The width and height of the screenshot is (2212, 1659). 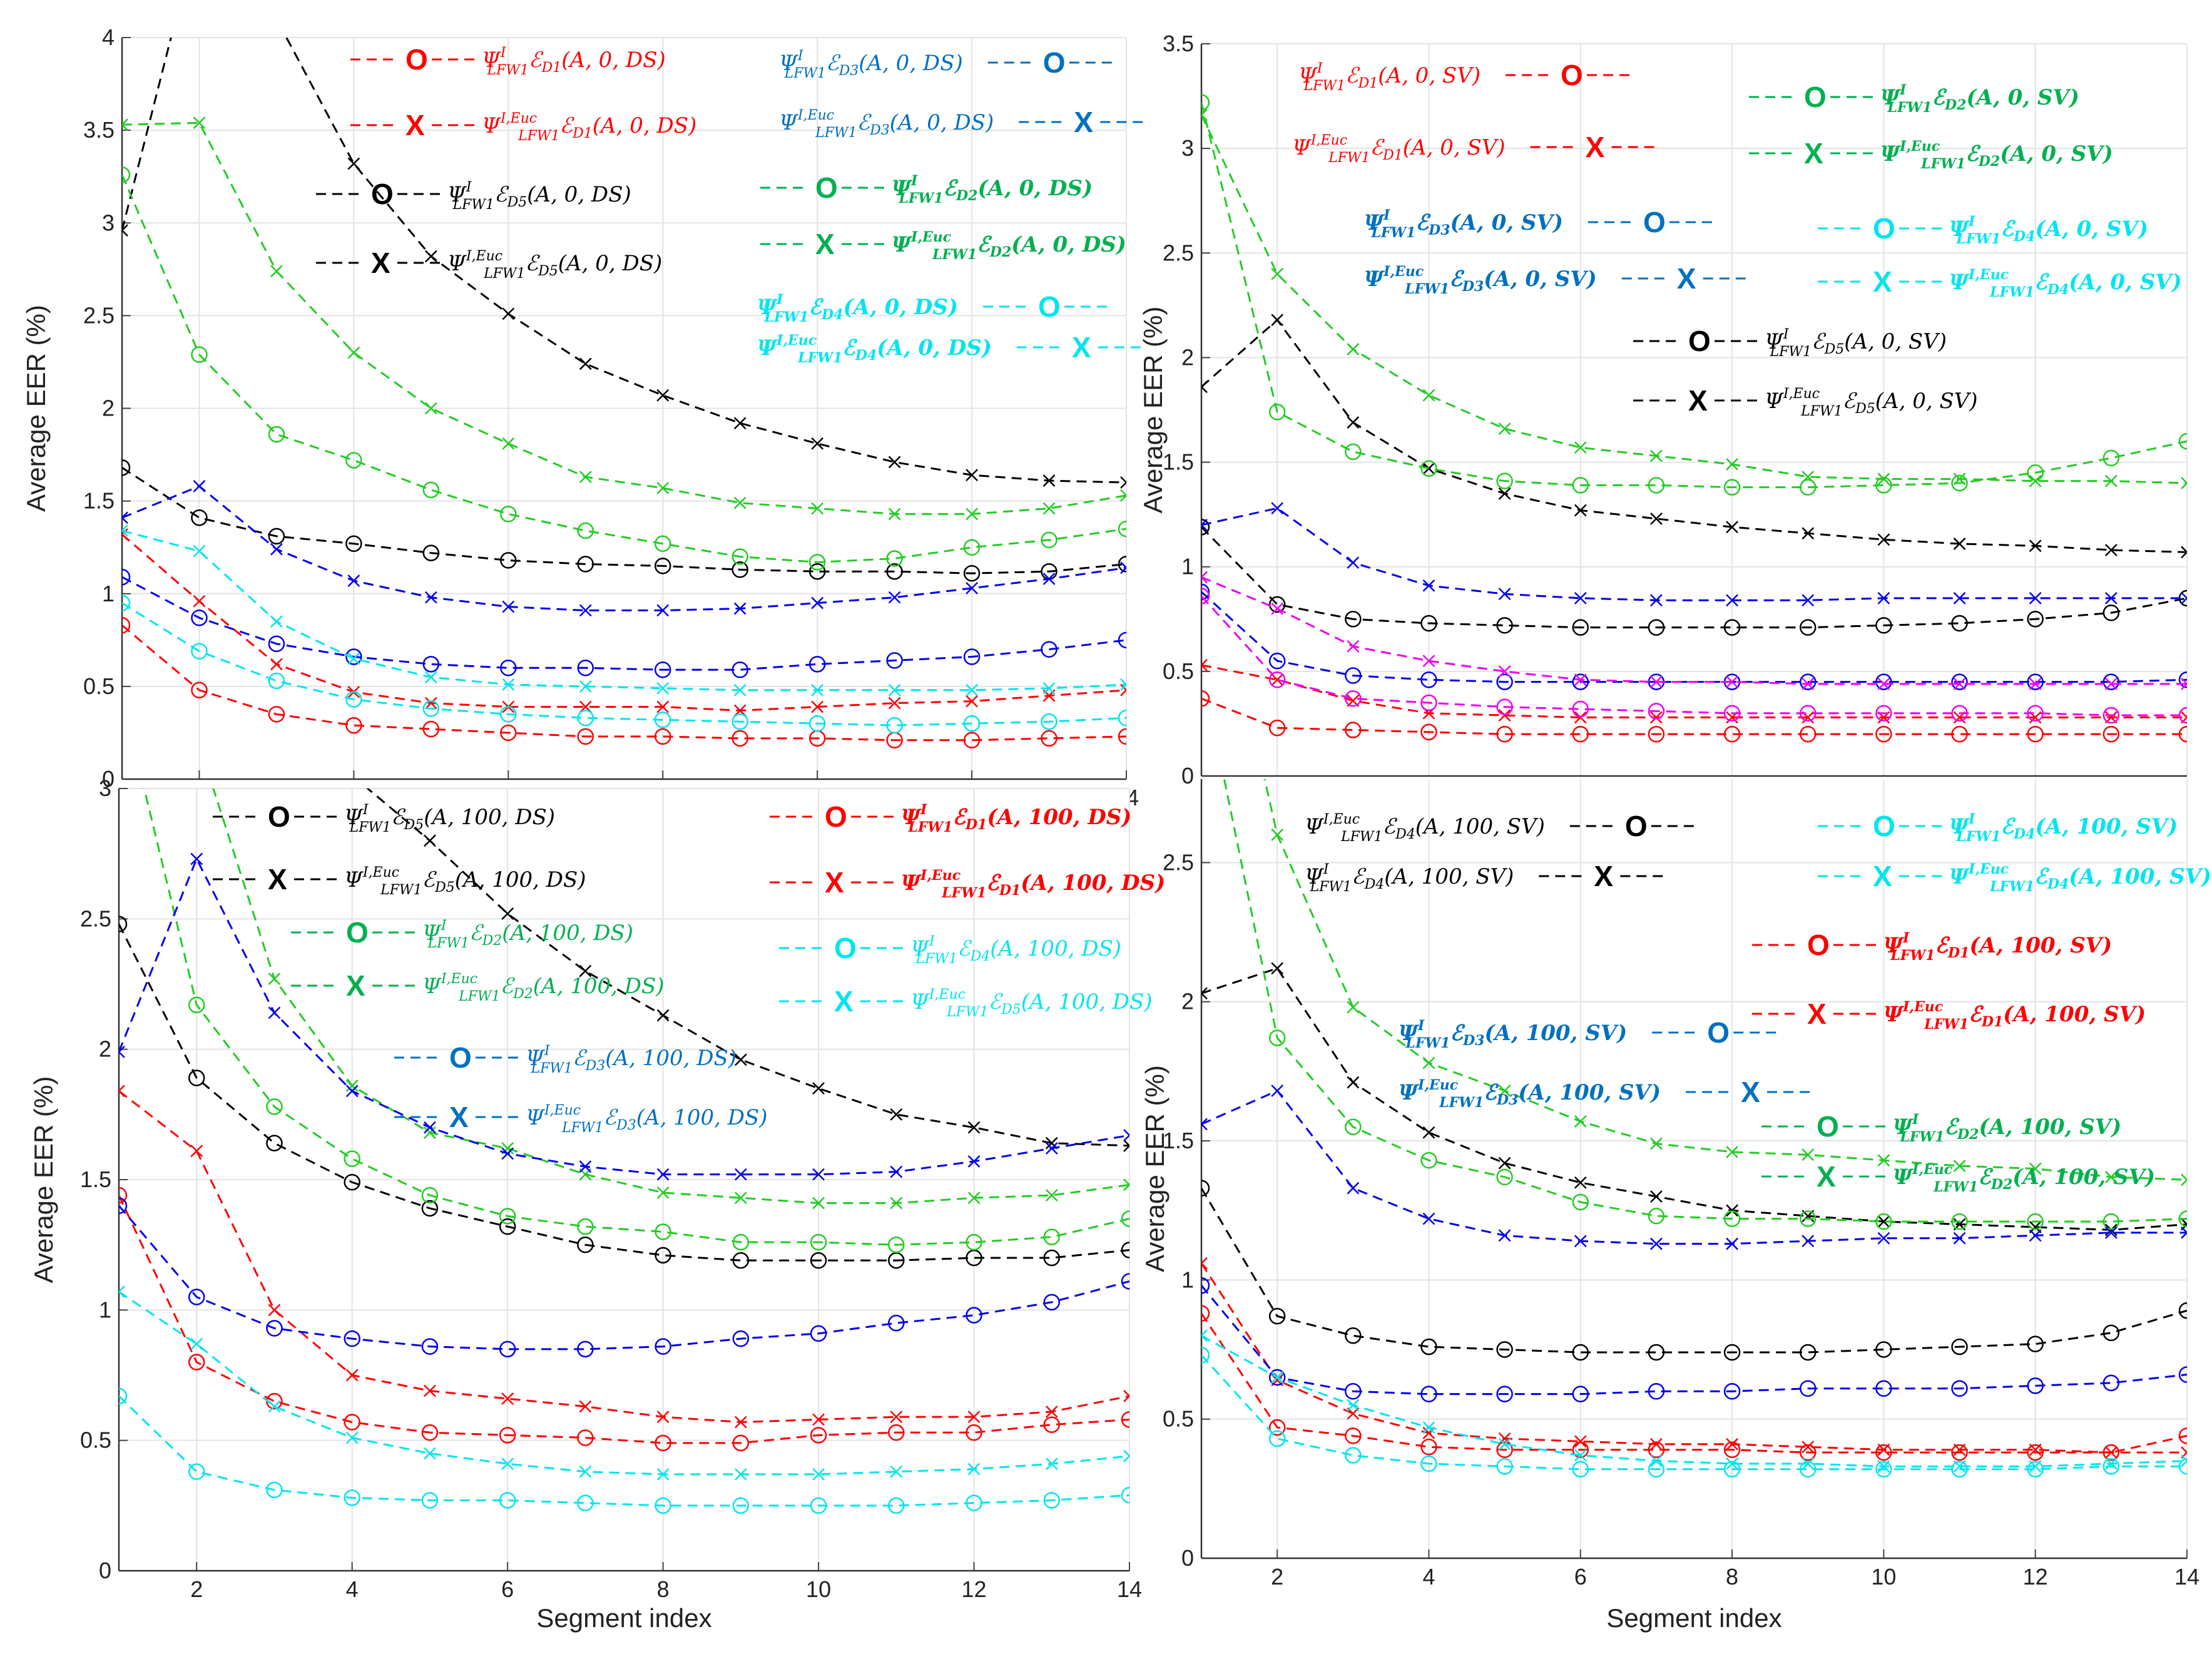 What do you see at coordinates (950, 349) in the screenshot?
I see `legend-entry: ΨI,Euc LFW1ℰD4(A, 0, DS) X` at bounding box center [950, 349].